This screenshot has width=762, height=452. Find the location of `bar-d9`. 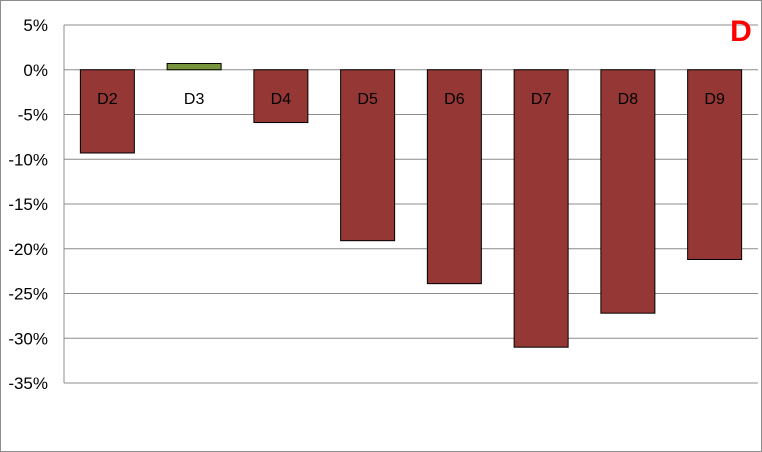

bar-d9 is located at coordinates (715, 164).